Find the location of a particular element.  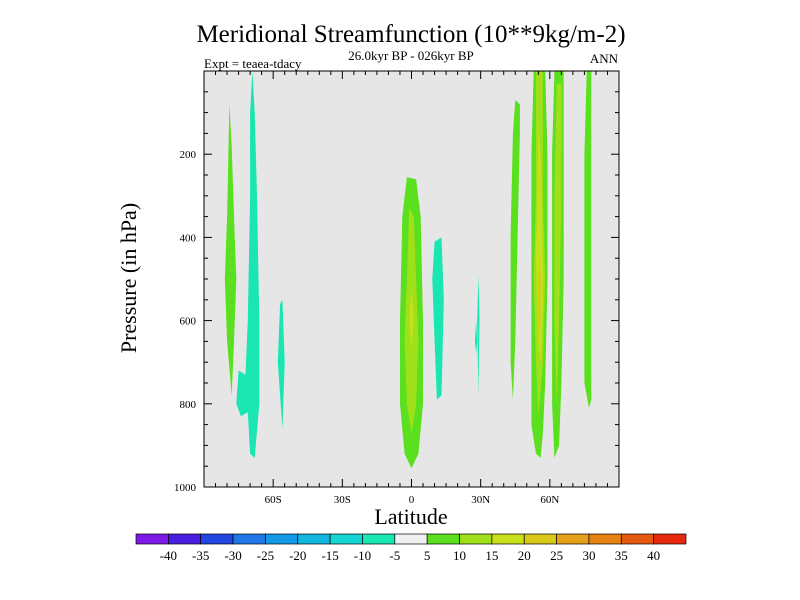

x-tick-label: 30N is located at coordinates (480, 500).